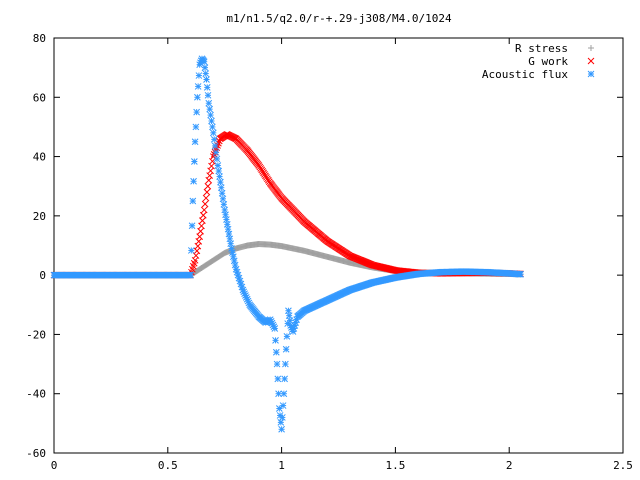 The height and width of the screenshot is (480, 640). Describe the element at coordinates (36, 334) in the screenshot. I see `y-tick-label: -20` at that location.